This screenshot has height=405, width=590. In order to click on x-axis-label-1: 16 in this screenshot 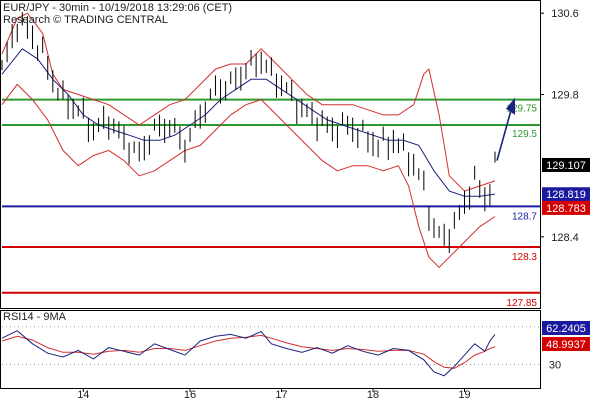, I will do `click(190, 394)`.